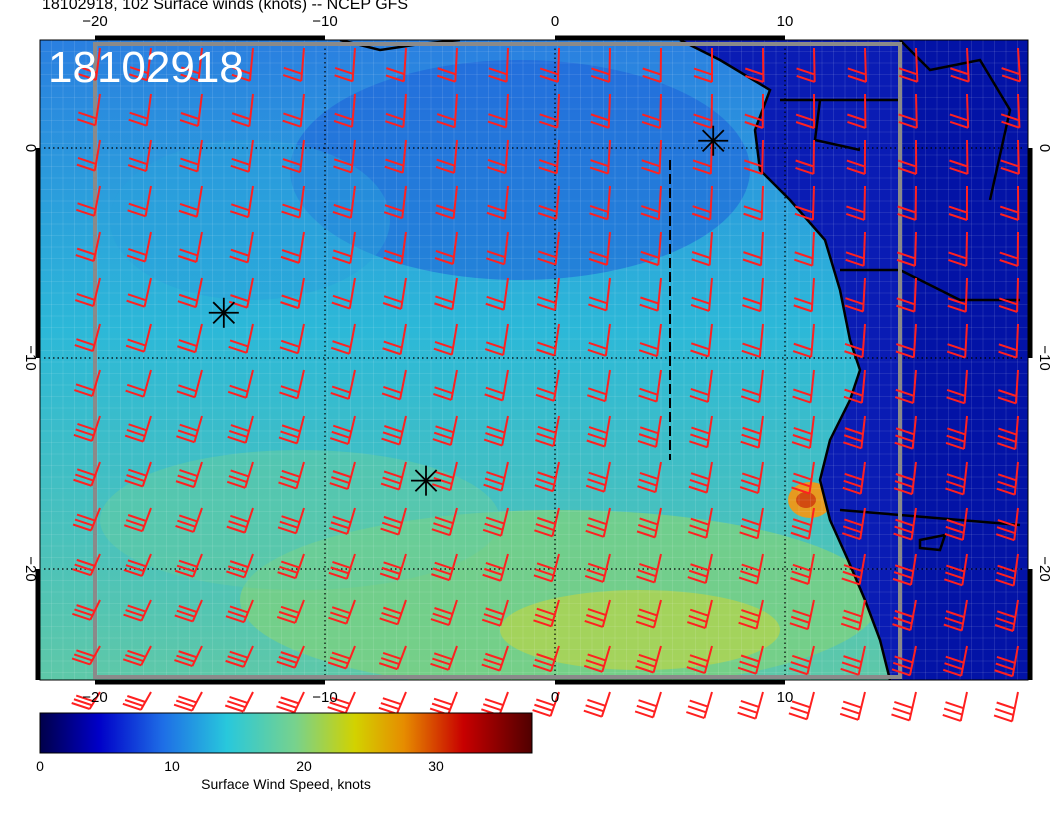 This screenshot has height=816, width=1056. Describe the element at coordinates (1044, 357) in the screenshot. I see `right-tick-label: −10` at that location.